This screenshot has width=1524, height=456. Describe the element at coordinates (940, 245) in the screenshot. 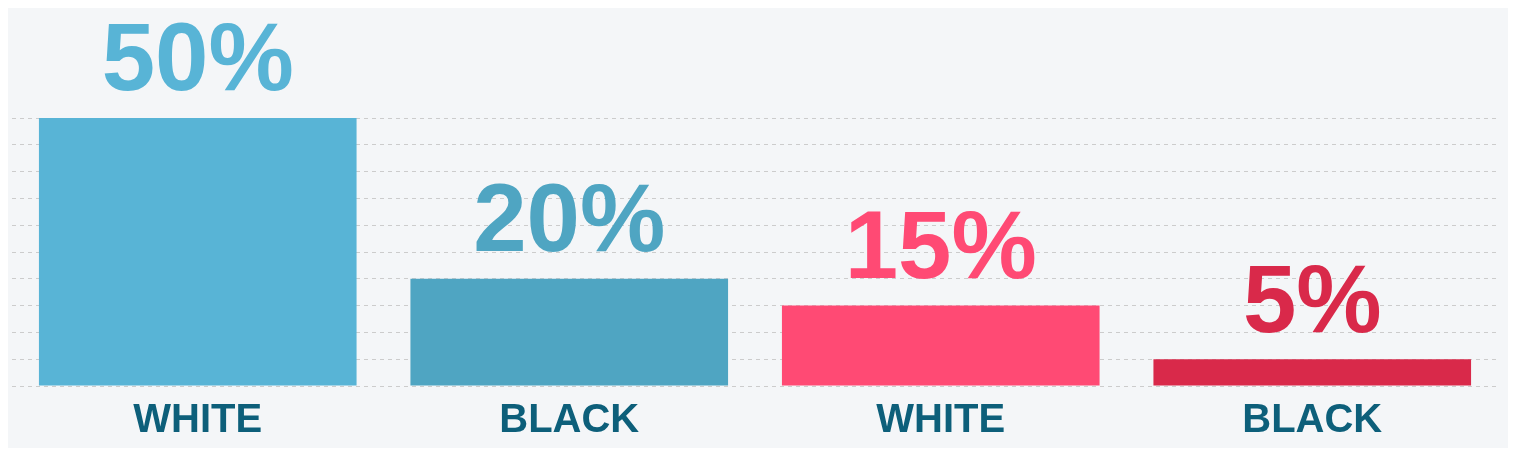

I see `data-label: 15%` at that location.